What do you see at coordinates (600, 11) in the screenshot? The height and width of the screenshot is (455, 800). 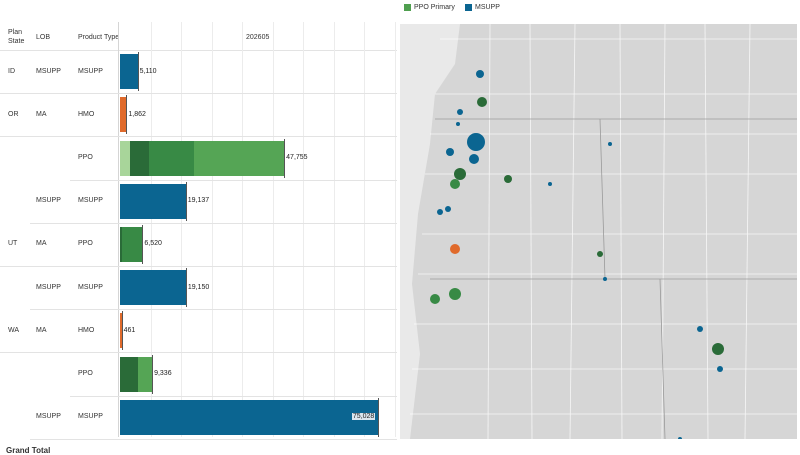 I see `map-legend: PPO Primary MSUPP` at bounding box center [600, 11].